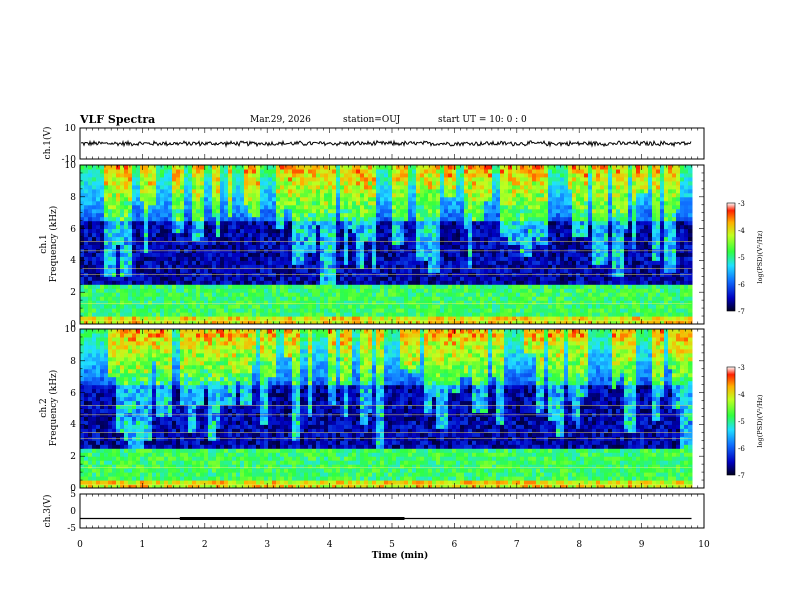 This screenshot has height=612, width=792. Describe the element at coordinates (373, 144) in the screenshot. I see `ch1-waveform-panel: 10 -10 ch.1(V)` at that location.